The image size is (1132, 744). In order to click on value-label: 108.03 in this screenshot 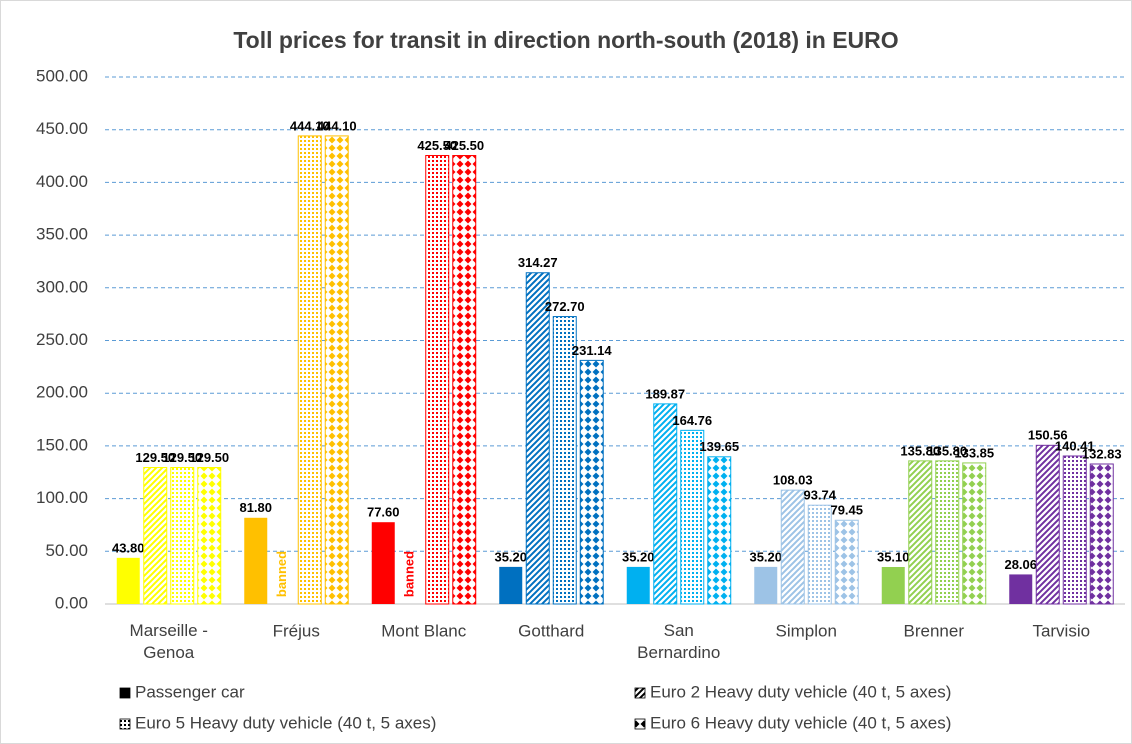, I will do `click(793, 480)`.